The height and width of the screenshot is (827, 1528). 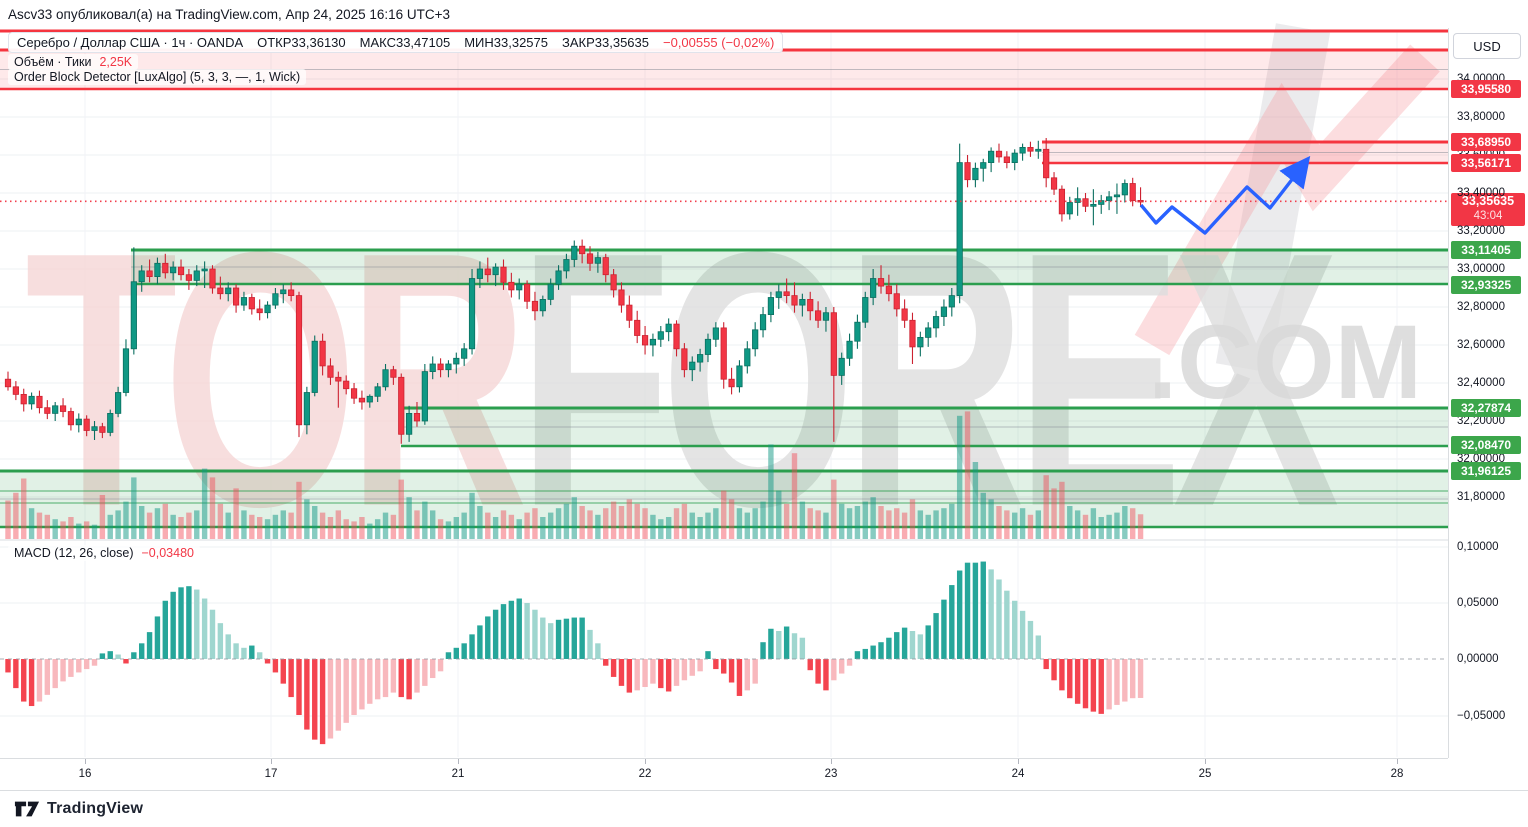 I want to click on symbol-title: Серебро / Доллар США · 1ч · OANDA, so click(x=130, y=42).